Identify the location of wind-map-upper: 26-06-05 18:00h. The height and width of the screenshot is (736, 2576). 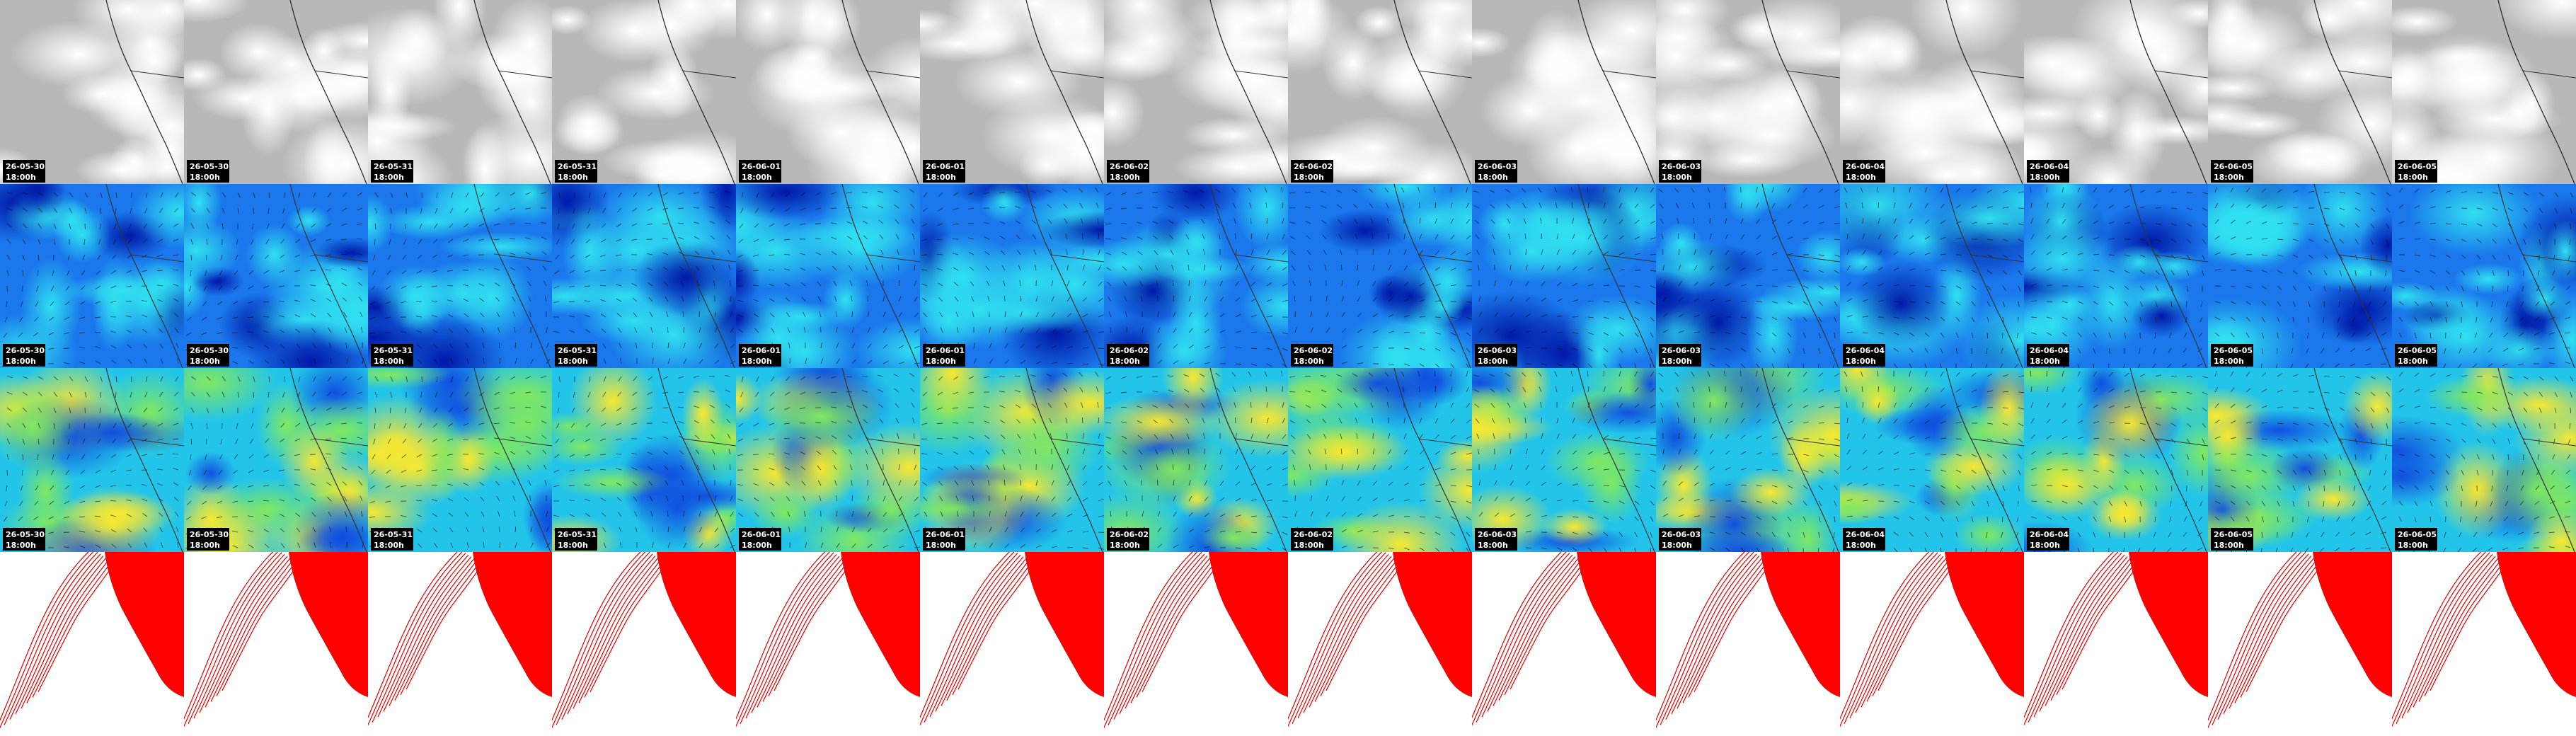
(2484, 276).